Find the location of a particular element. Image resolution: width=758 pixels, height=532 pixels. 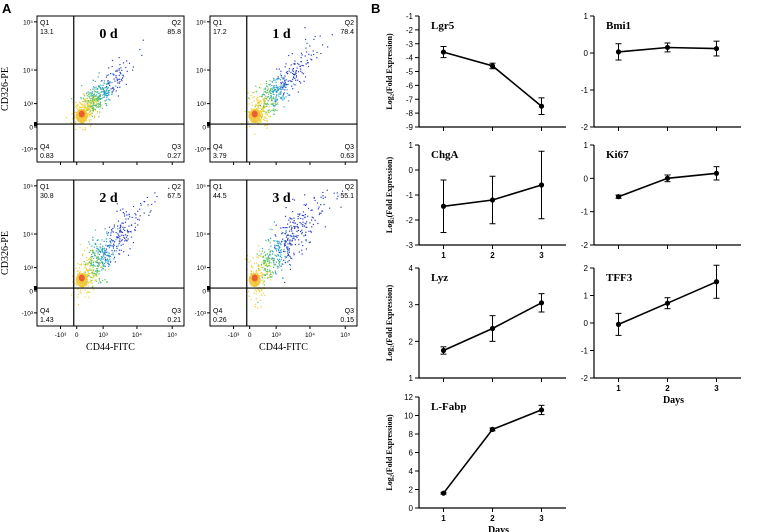

chart-title: L-Fabp is located at coordinates (448, 407).